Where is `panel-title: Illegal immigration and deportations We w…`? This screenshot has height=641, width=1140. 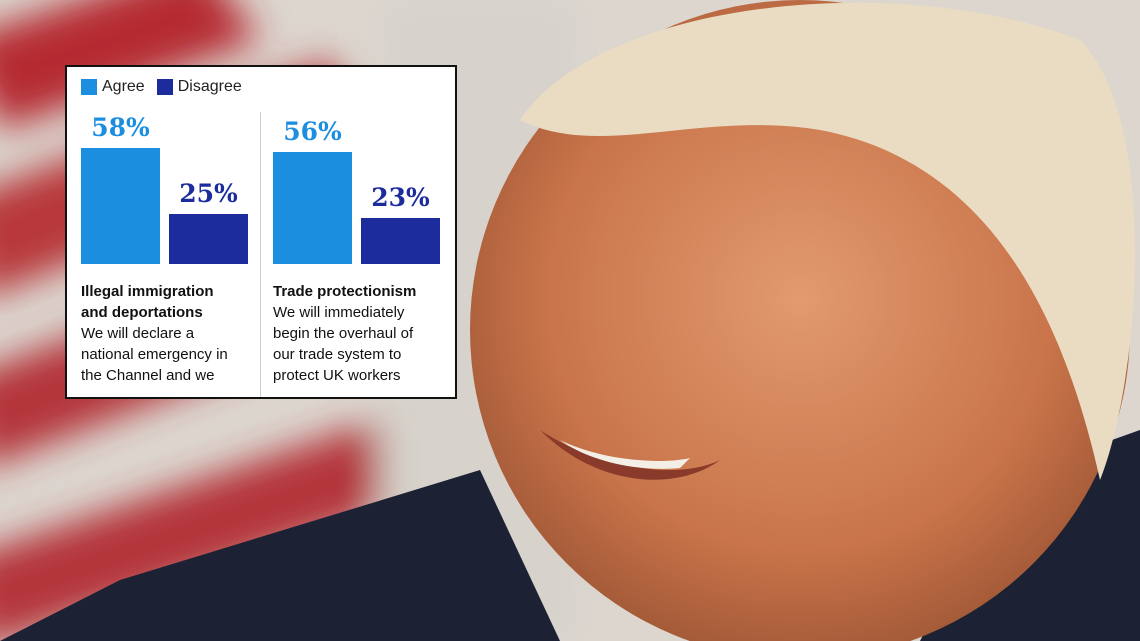 panel-title: Illegal immigration and deportations We w… is located at coordinates (161, 333).